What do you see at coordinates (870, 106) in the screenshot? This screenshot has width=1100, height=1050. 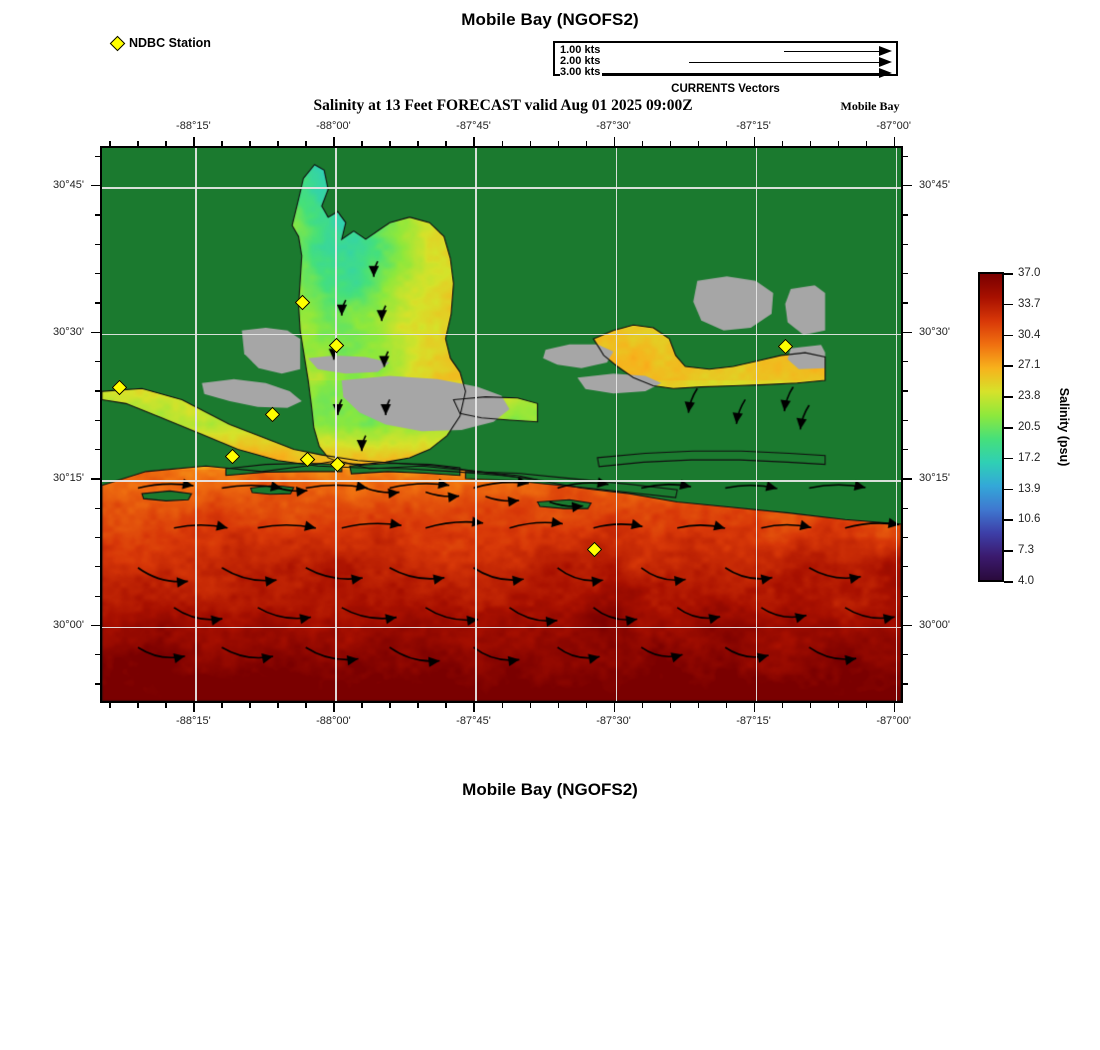 I see `region-label: Mobile Bay` at bounding box center [870, 106].